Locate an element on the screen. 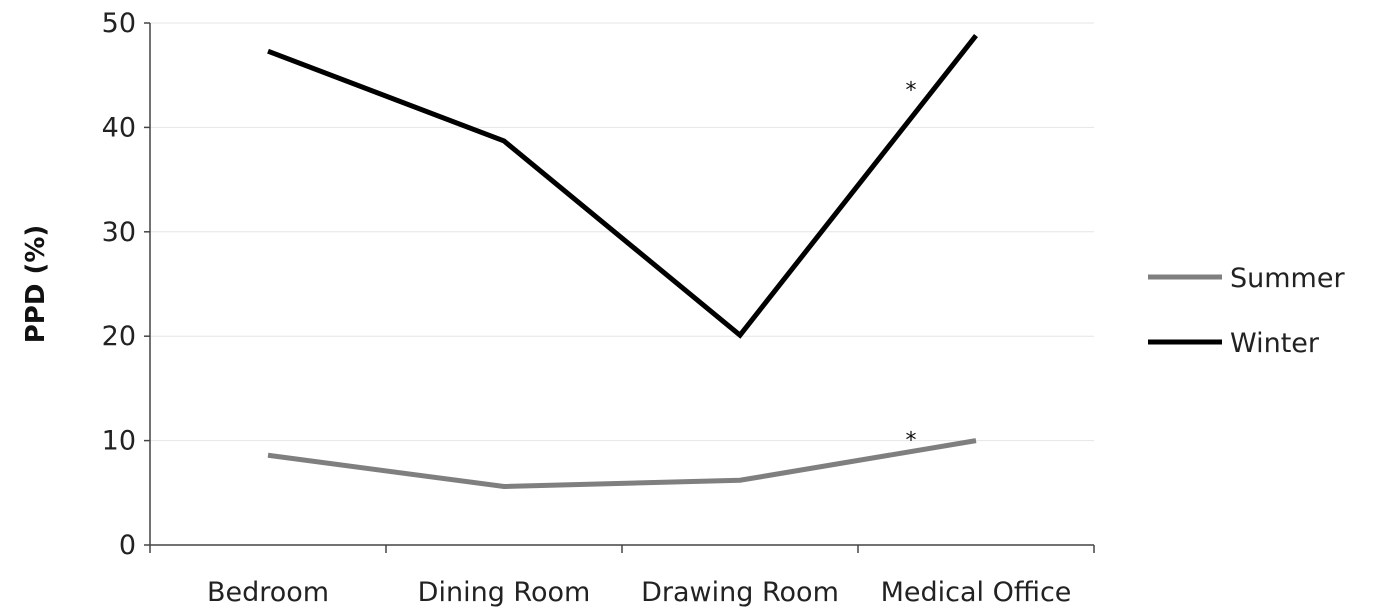  x-tick-label: Dining Room is located at coordinates (504, 592).